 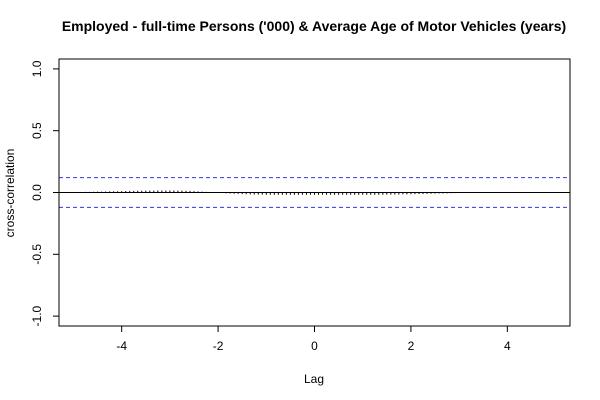 I want to click on x-tick-label: 0, so click(x=314, y=346).